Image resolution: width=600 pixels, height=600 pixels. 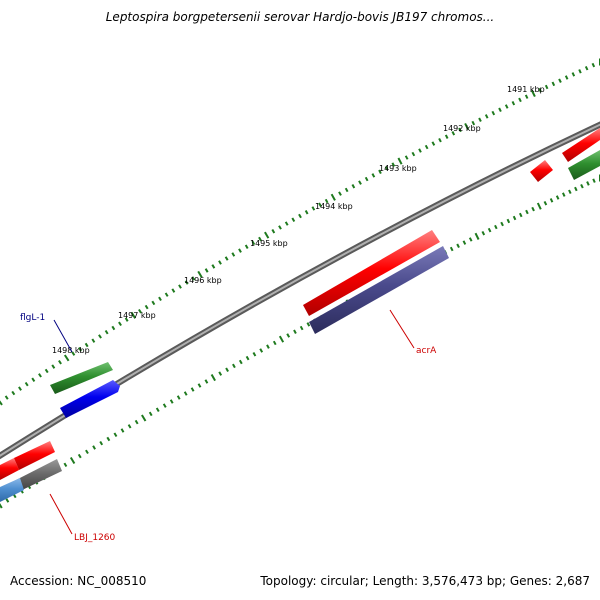 I want to click on gene-acrA-lower, so click(x=379, y=290).